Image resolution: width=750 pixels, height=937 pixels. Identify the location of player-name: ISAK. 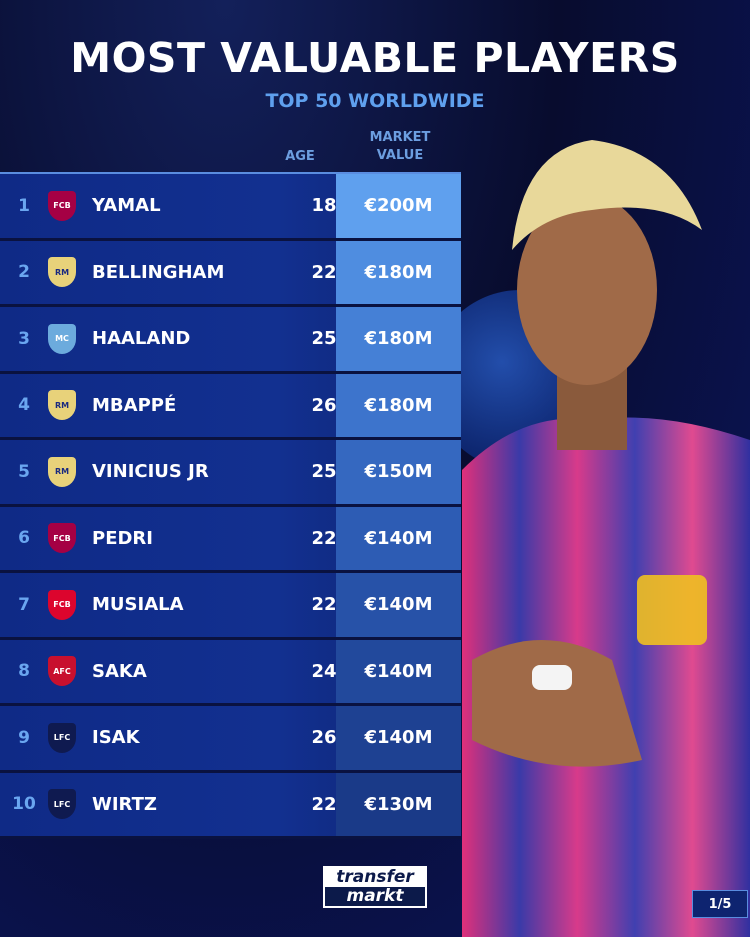
(116, 738).